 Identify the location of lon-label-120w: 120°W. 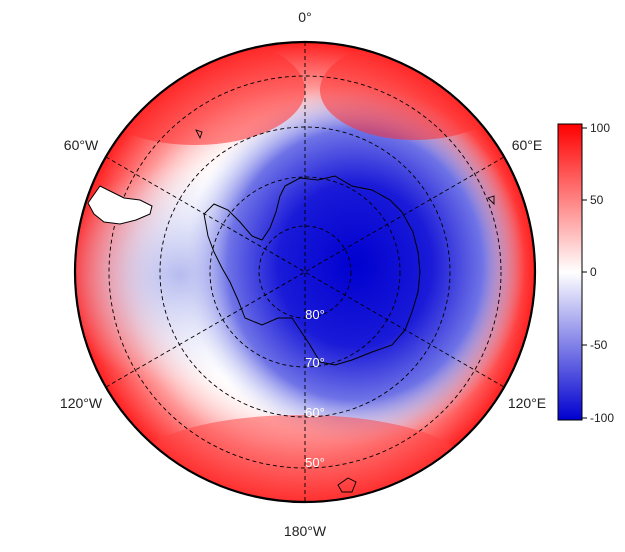
(81, 403).